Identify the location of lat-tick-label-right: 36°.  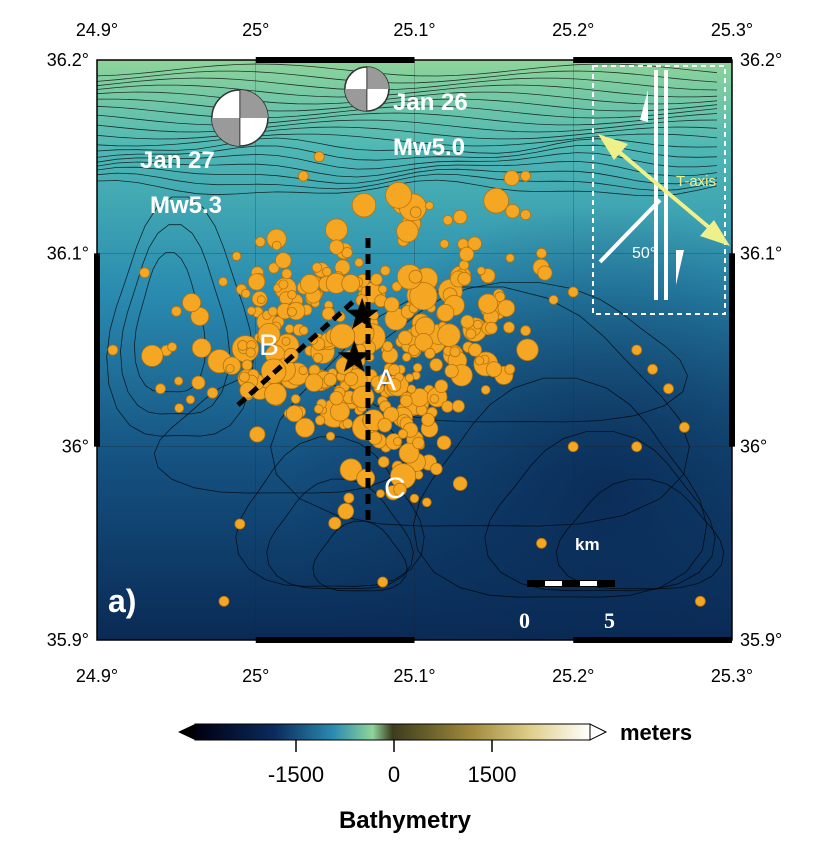
(753, 447).